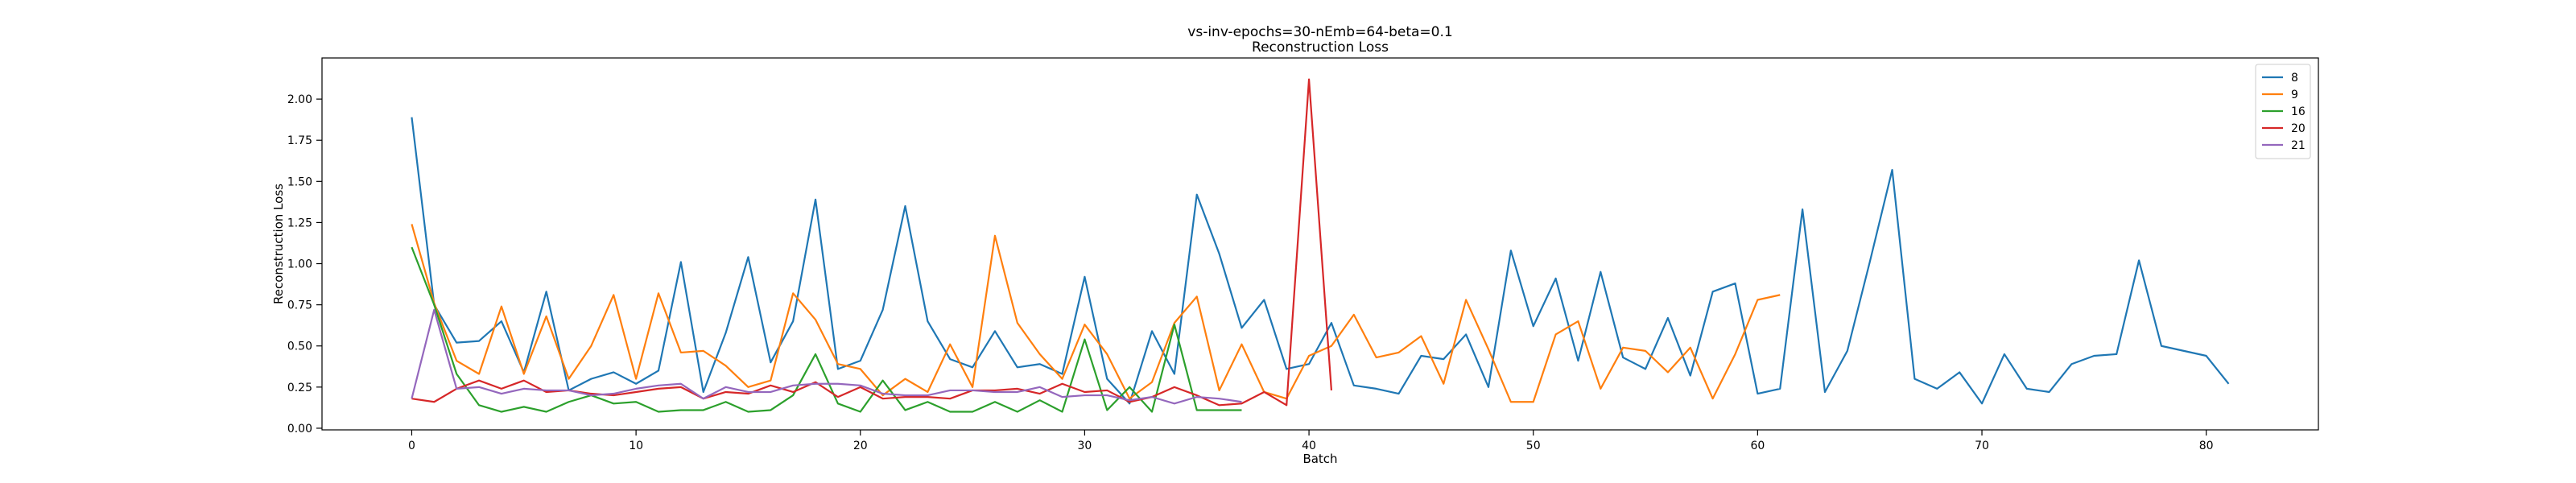 This screenshot has width=2576, height=483. Describe the element at coordinates (299, 264) in the screenshot. I see `y-tick-label: 1.00` at that location.